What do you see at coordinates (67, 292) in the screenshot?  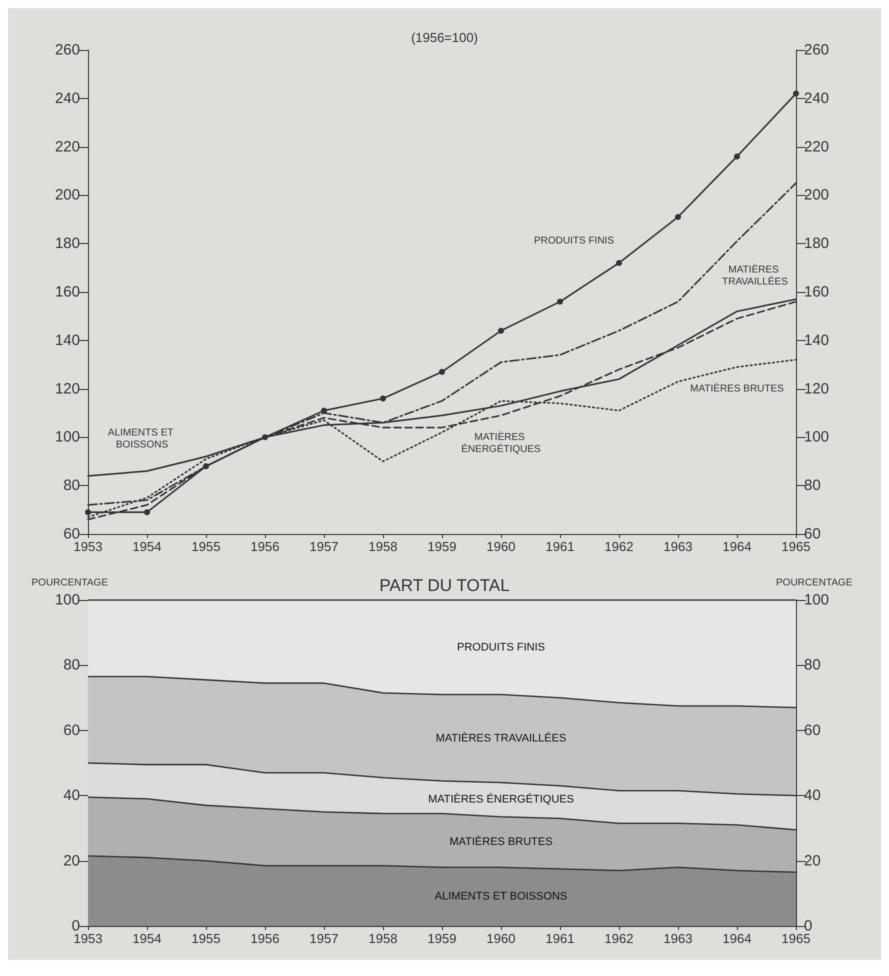 I see `y-tick-label: 160` at bounding box center [67, 292].